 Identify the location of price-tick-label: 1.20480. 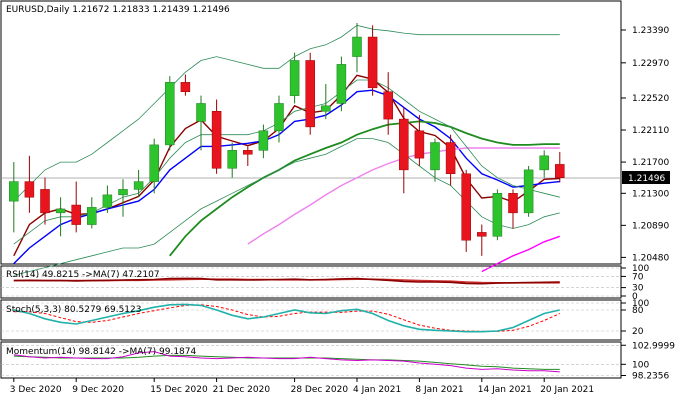
(650, 258).